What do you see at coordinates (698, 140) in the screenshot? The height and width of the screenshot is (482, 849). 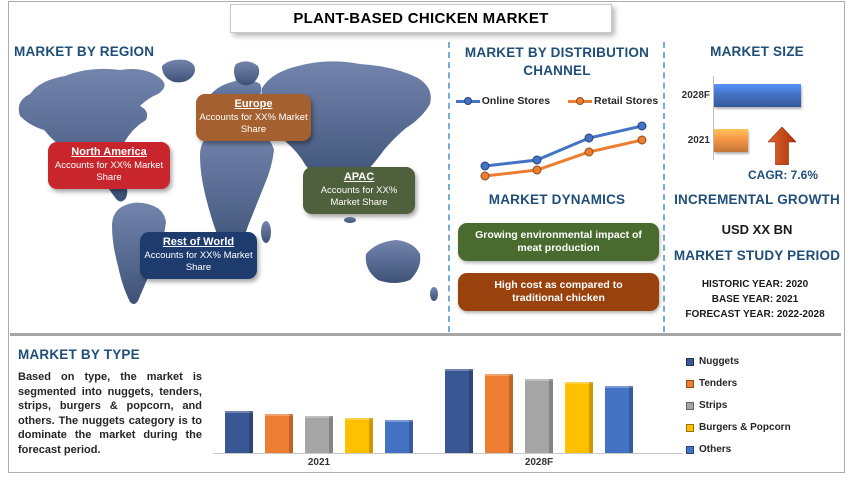 I see `market-size-label-2021: 2021` at bounding box center [698, 140].